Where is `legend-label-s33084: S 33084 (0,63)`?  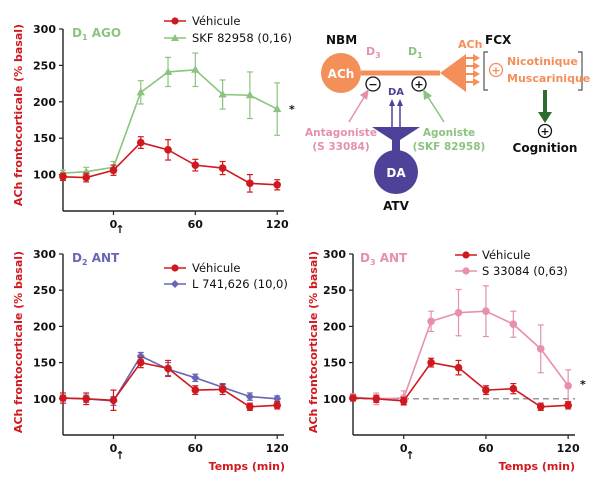
legend-label-s33084: S 33084 (0,63) is located at coordinates (525, 271).